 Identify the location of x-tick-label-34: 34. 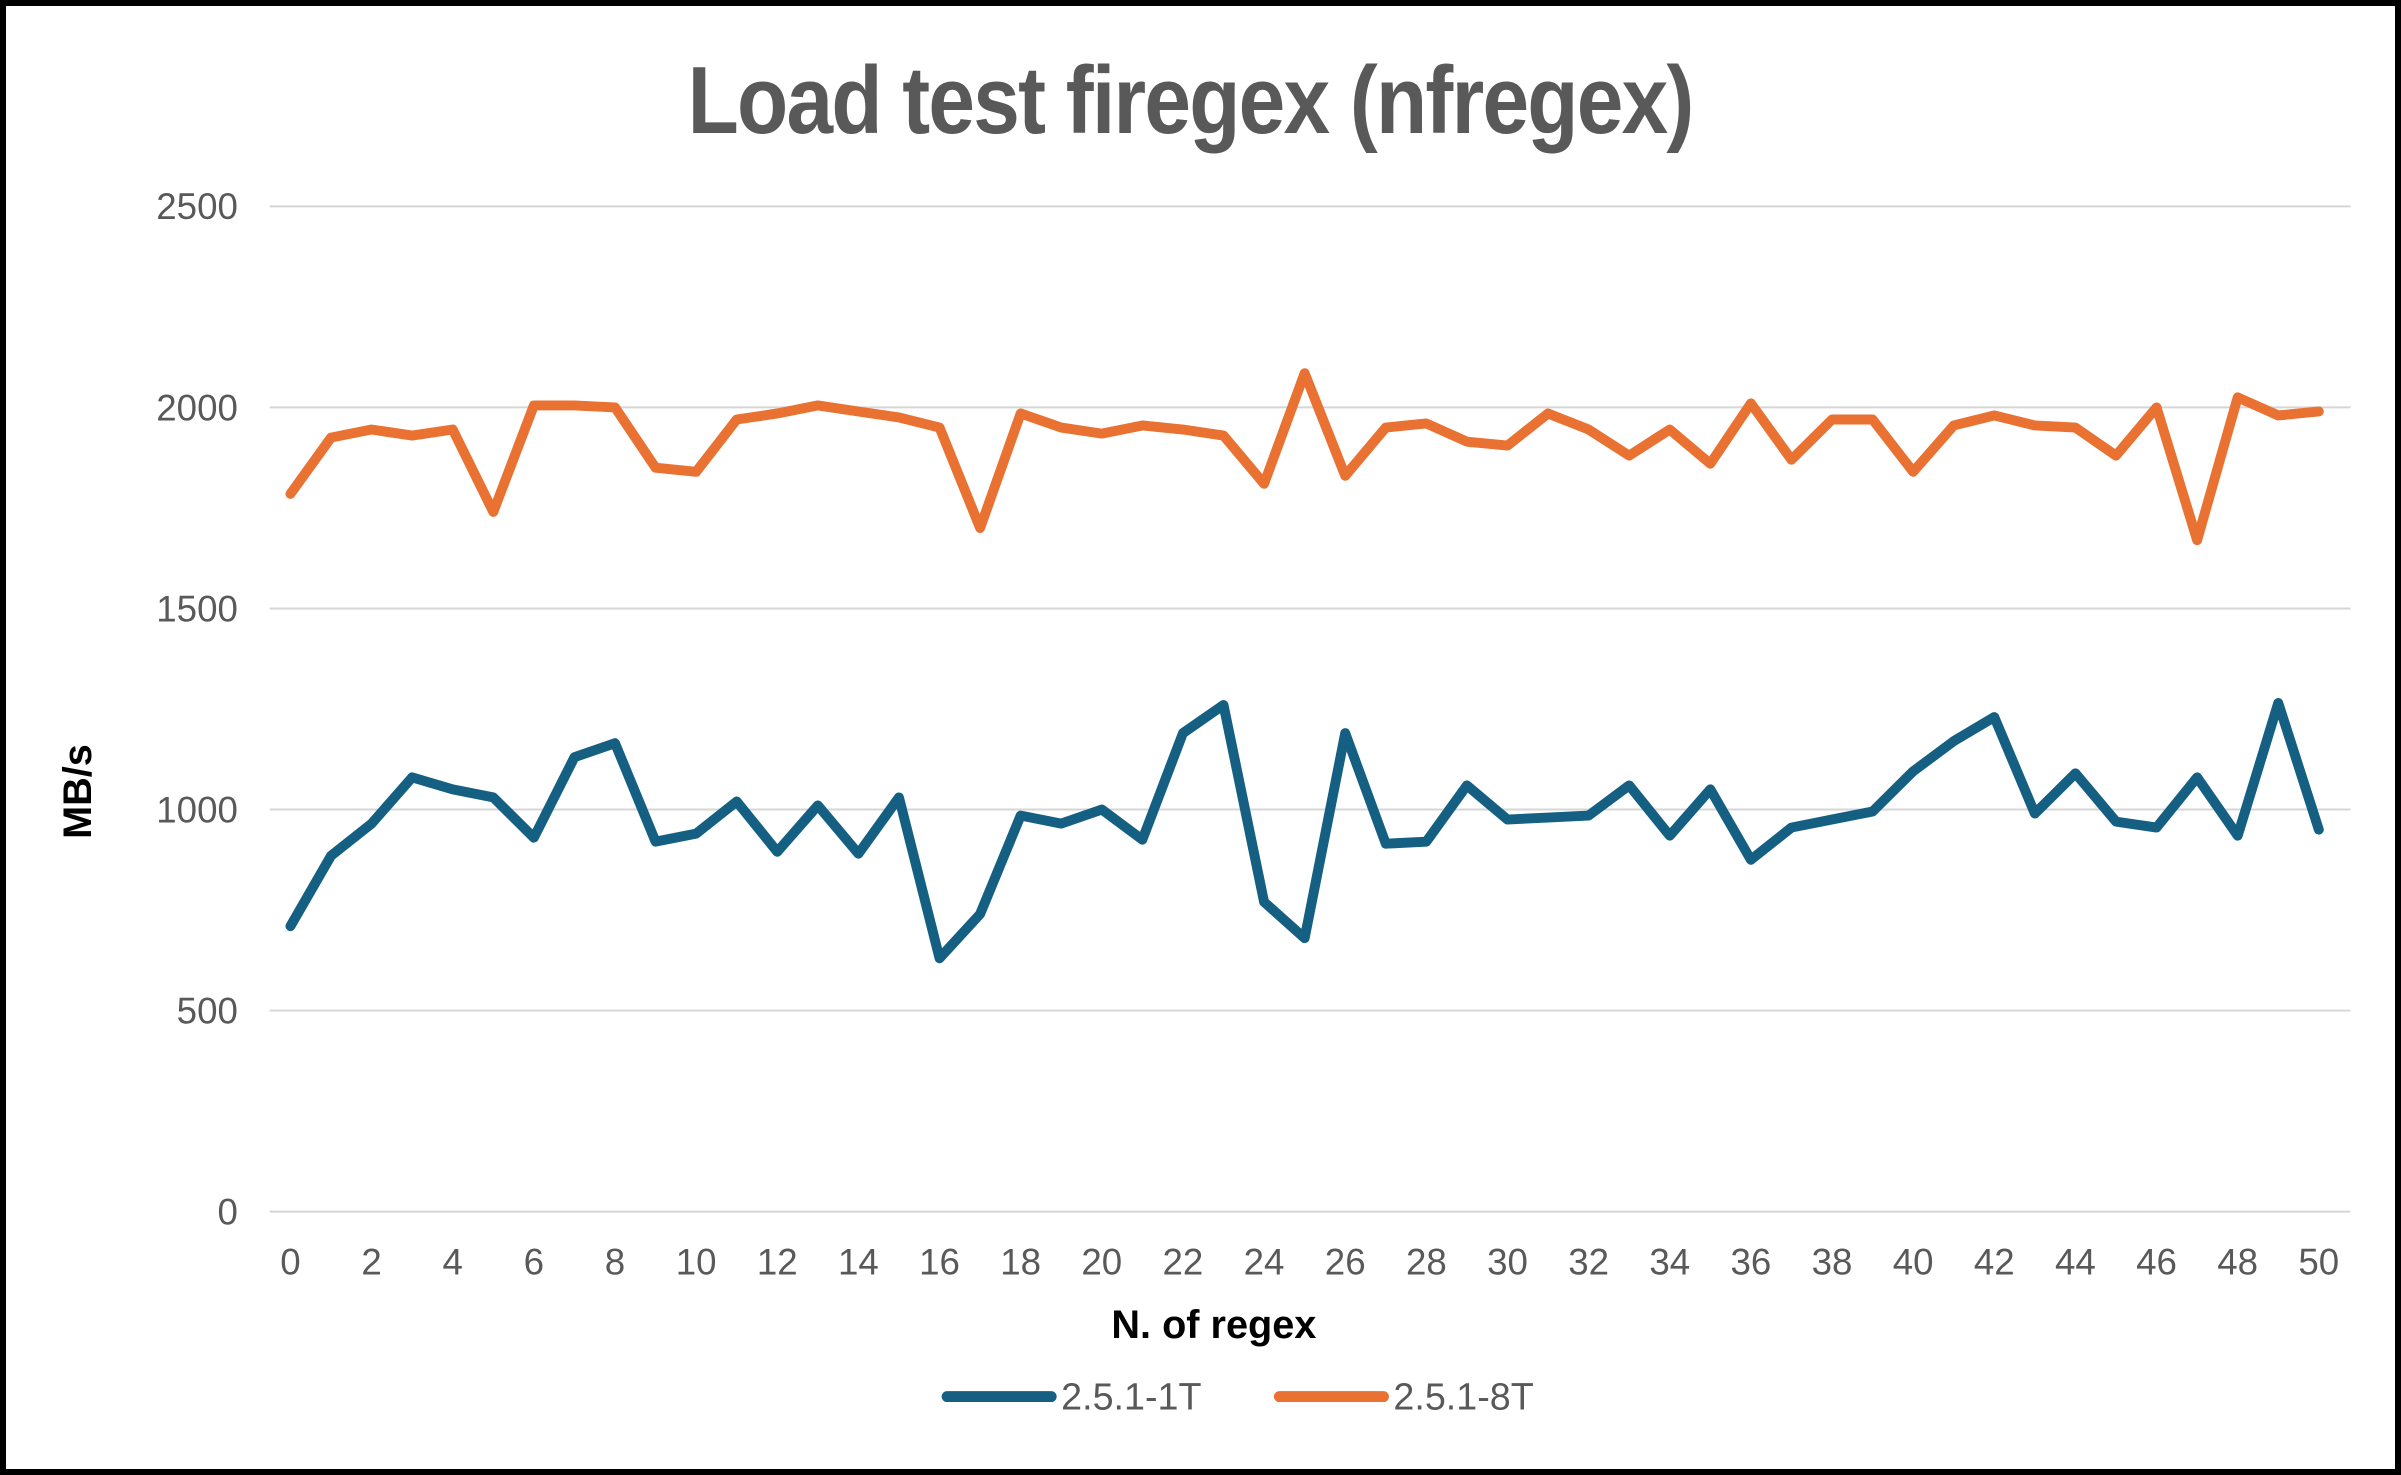
(1669, 1262).